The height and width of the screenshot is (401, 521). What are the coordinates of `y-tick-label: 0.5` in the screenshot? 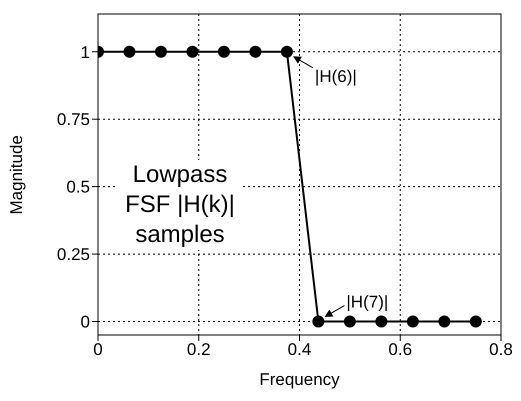 It's located at (78, 187).